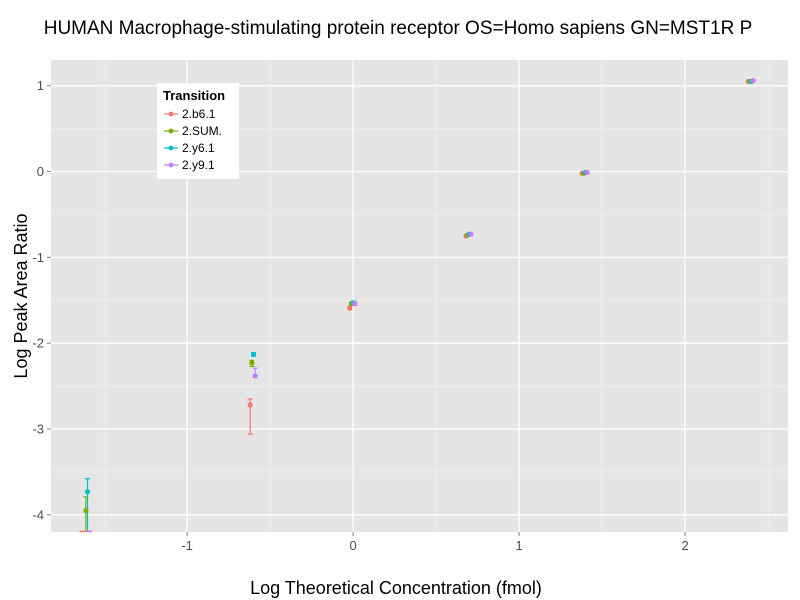 This screenshot has height=600, width=800. What do you see at coordinates (38, 429) in the screenshot?
I see `y-tick-label: -3` at bounding box center [38, 429].